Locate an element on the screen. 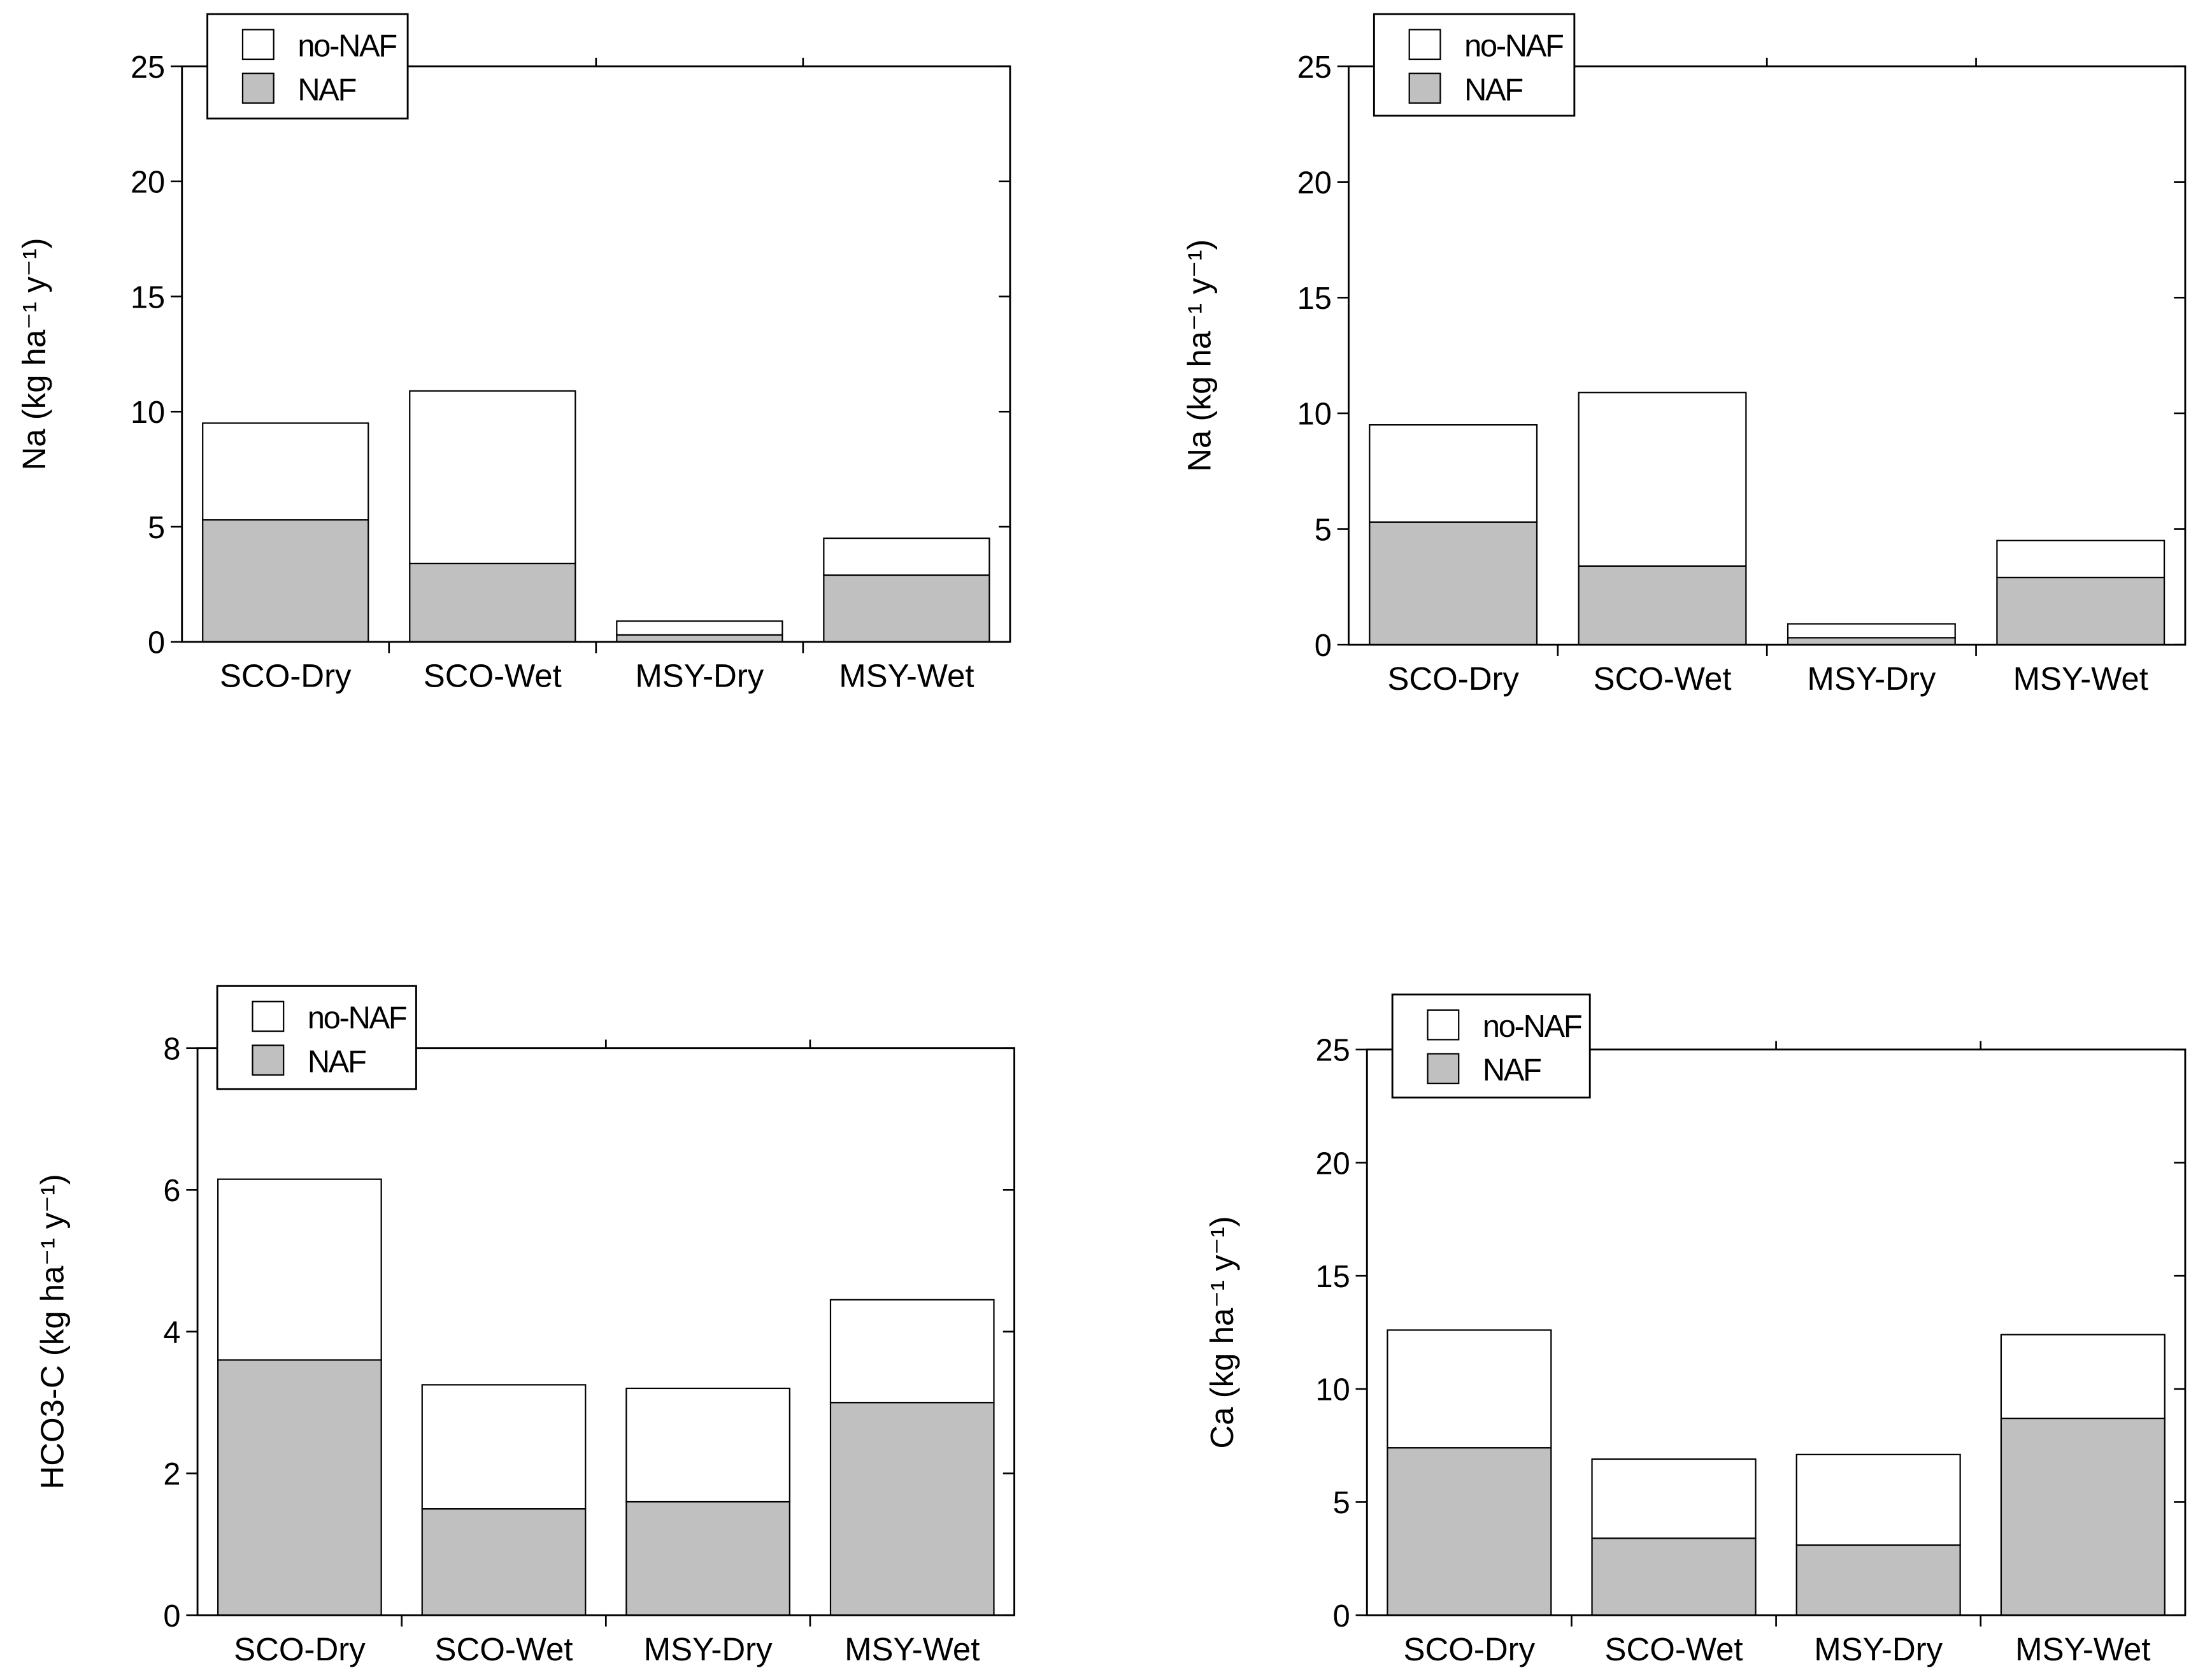 Image resolution: width=2212 pixels, height=1675 pixels. y-tick-label: 6 is located at coordinates (171, 1191).